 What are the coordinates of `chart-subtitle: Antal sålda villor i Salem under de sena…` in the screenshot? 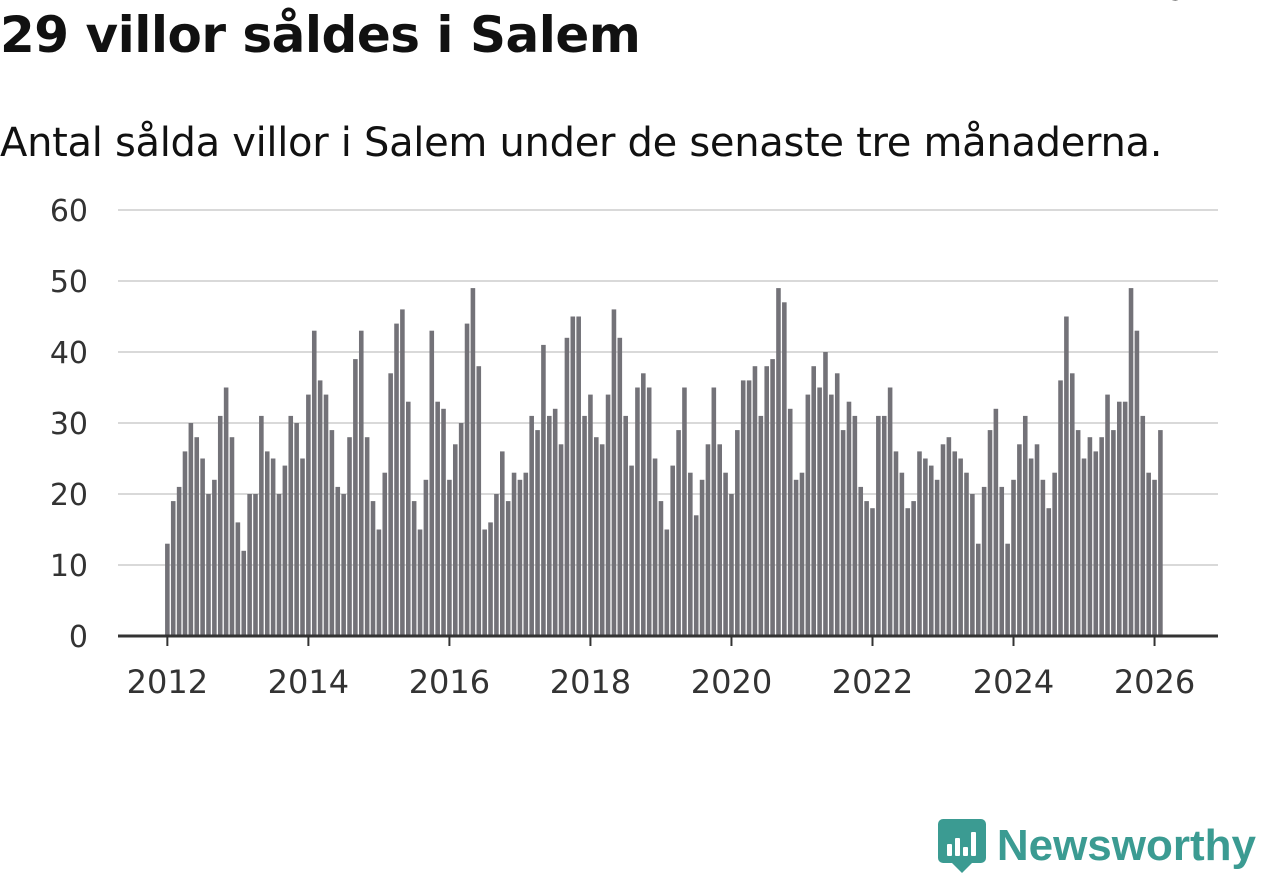 It's located at (581, 143).